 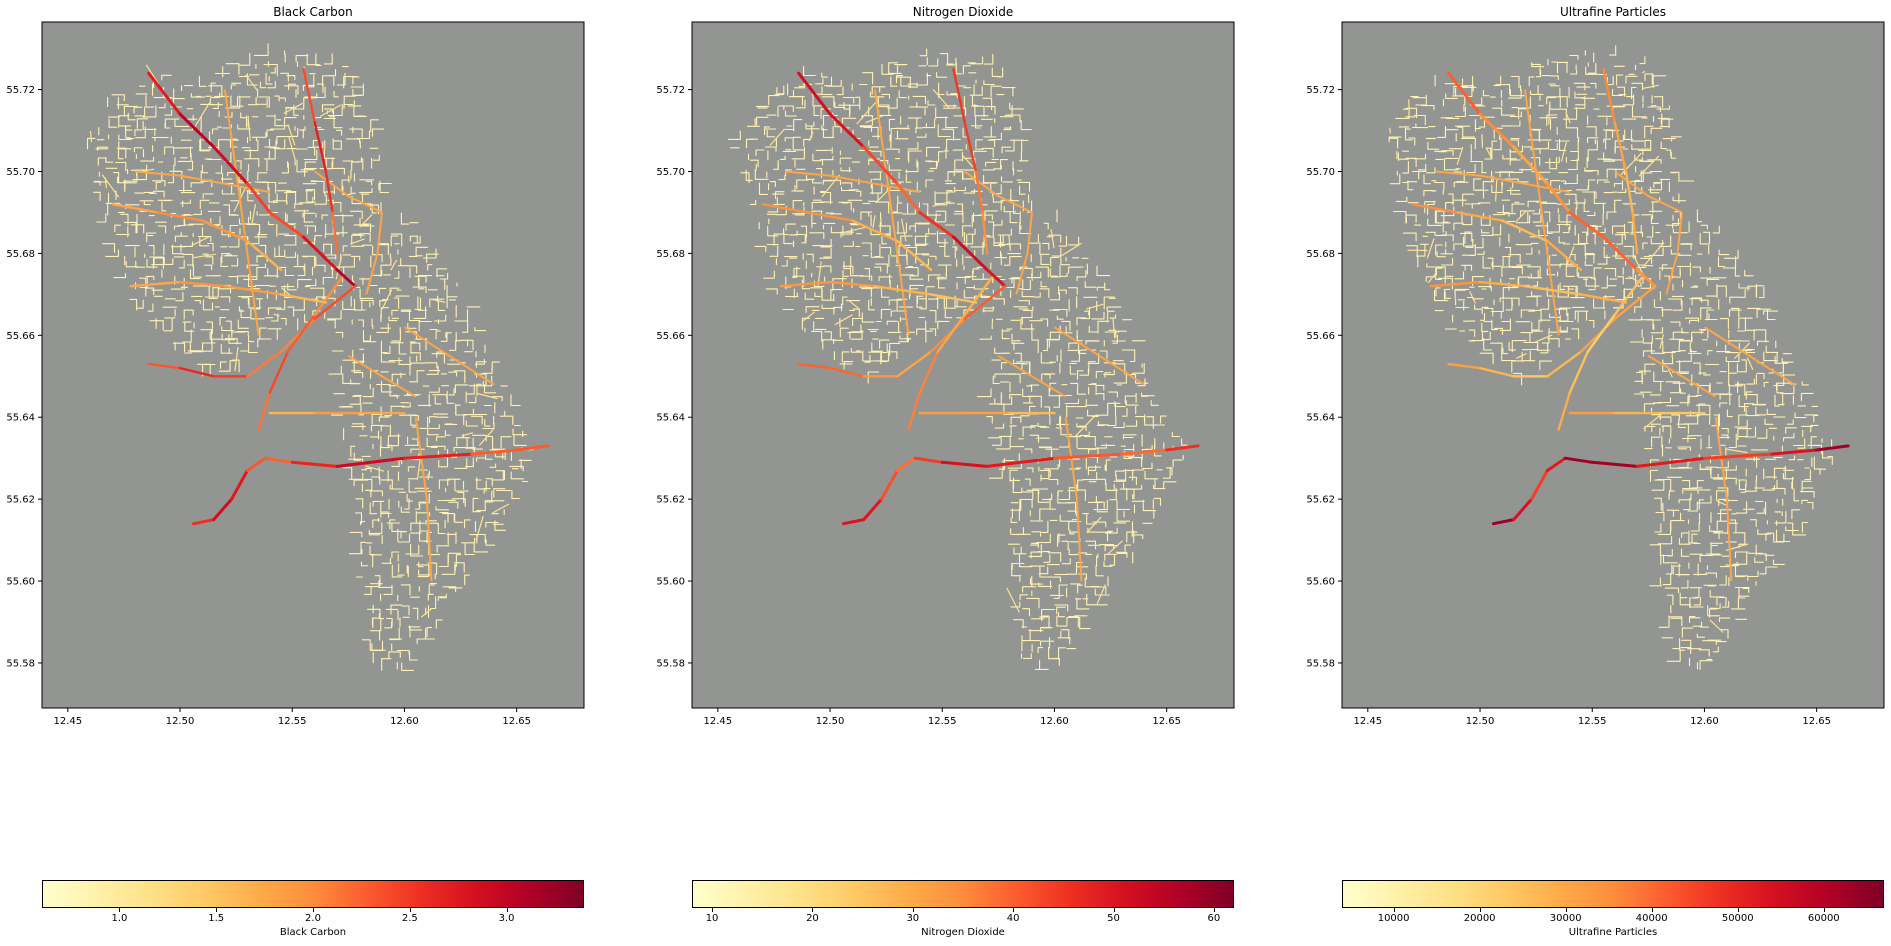 What do you see at coordinates (1651, 918) in the screenshot?
I see `colorbar-tick-label: 40000` at bounding box center [1651, 918].